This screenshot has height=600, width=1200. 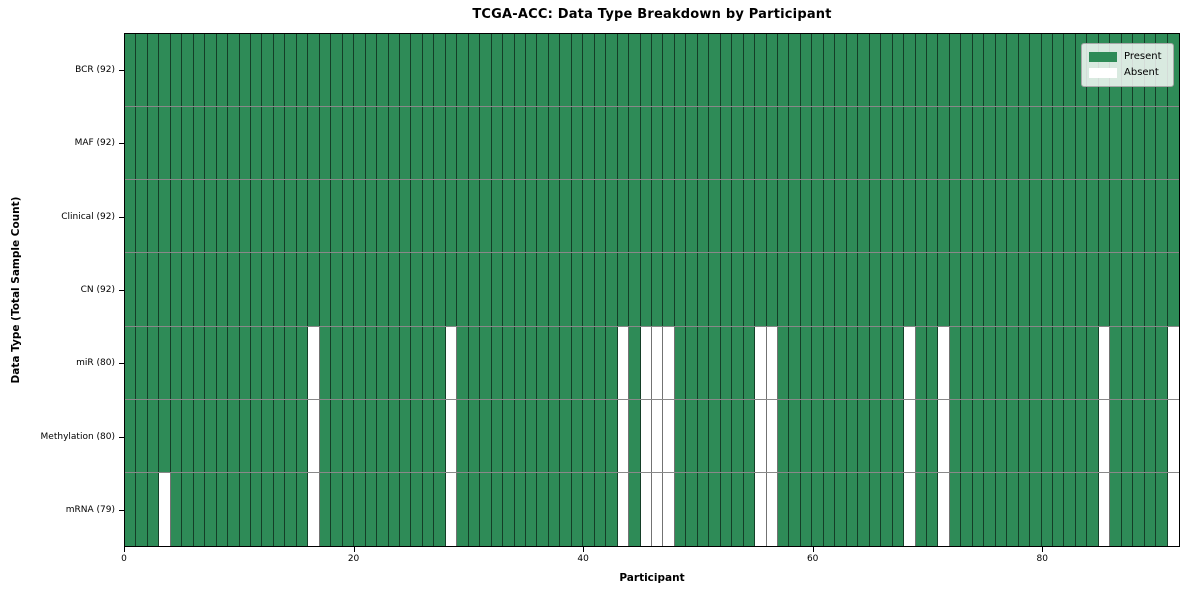 What do you see at coordinates (77, 436) in the screenshot?
I see `y-tick-label-methylation: Methylation (80)` at bounding box center [77, 436].